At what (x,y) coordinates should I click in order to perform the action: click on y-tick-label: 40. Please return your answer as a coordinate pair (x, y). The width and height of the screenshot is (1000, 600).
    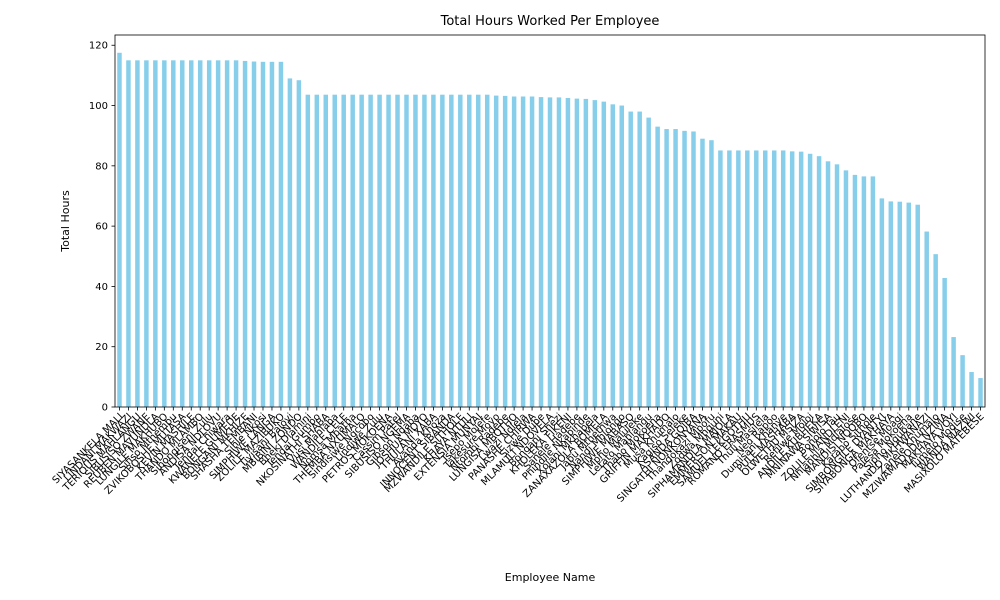
    Looking at the image, I should click on (101, 287).